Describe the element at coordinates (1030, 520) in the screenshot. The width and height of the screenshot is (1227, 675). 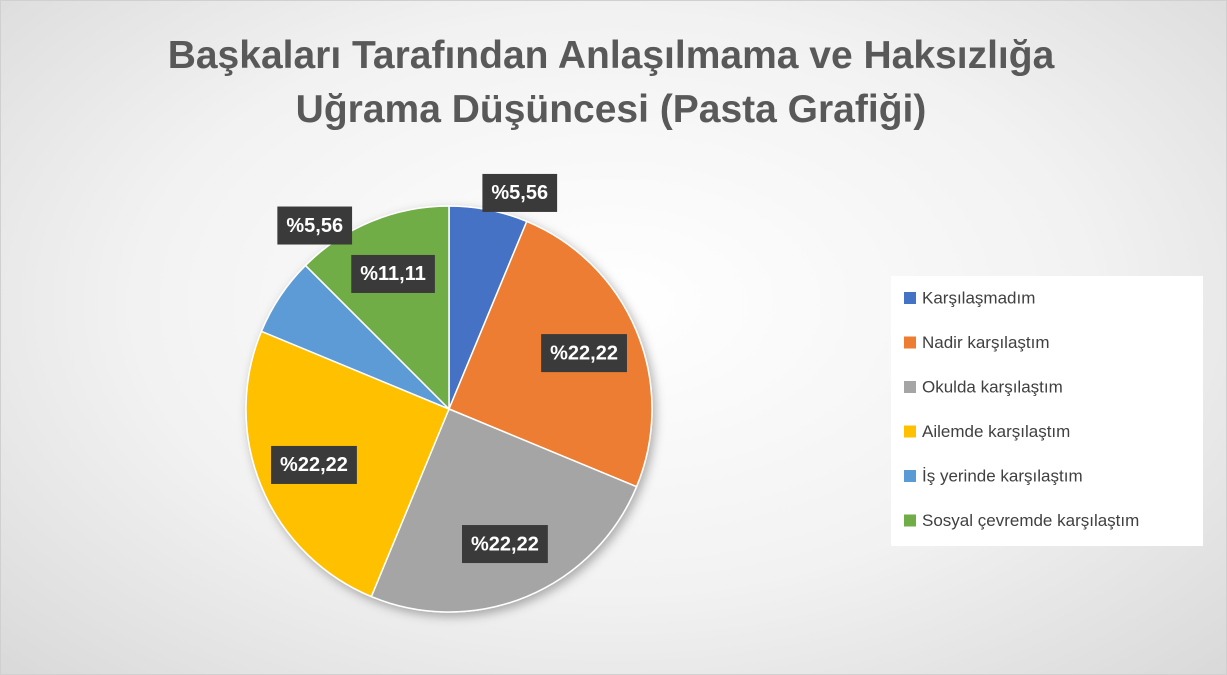
I see `legend-label: Sosyal çevremde karşılaştım` at that location.